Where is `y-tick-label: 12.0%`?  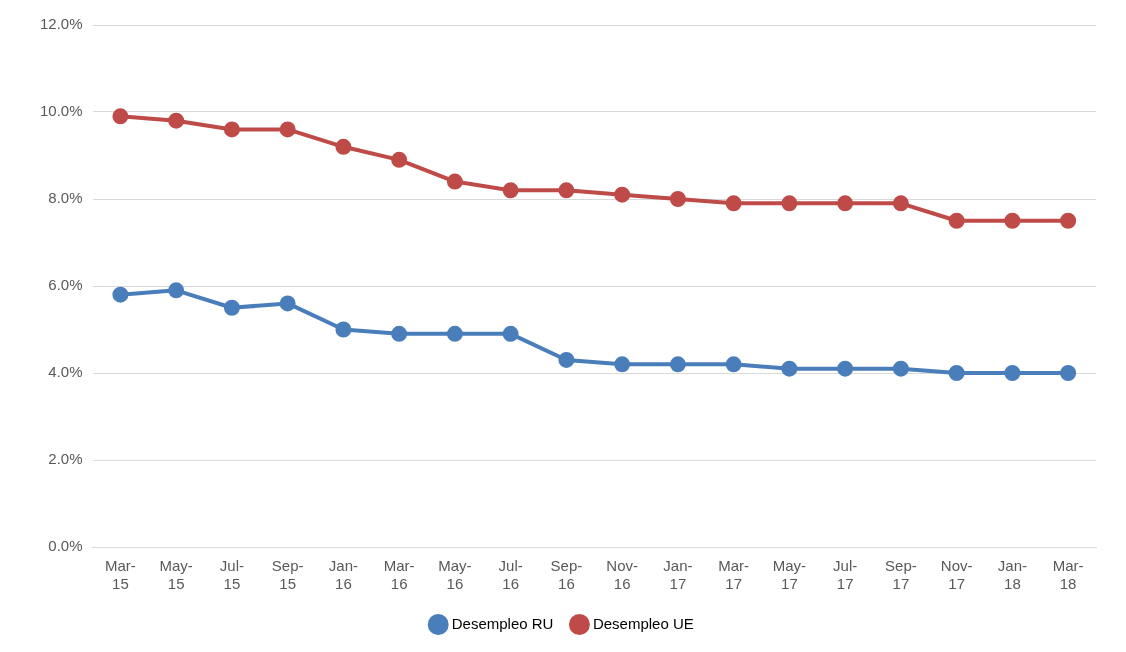 y-tick-label: 12.0% is located at coordinates (61, 24).